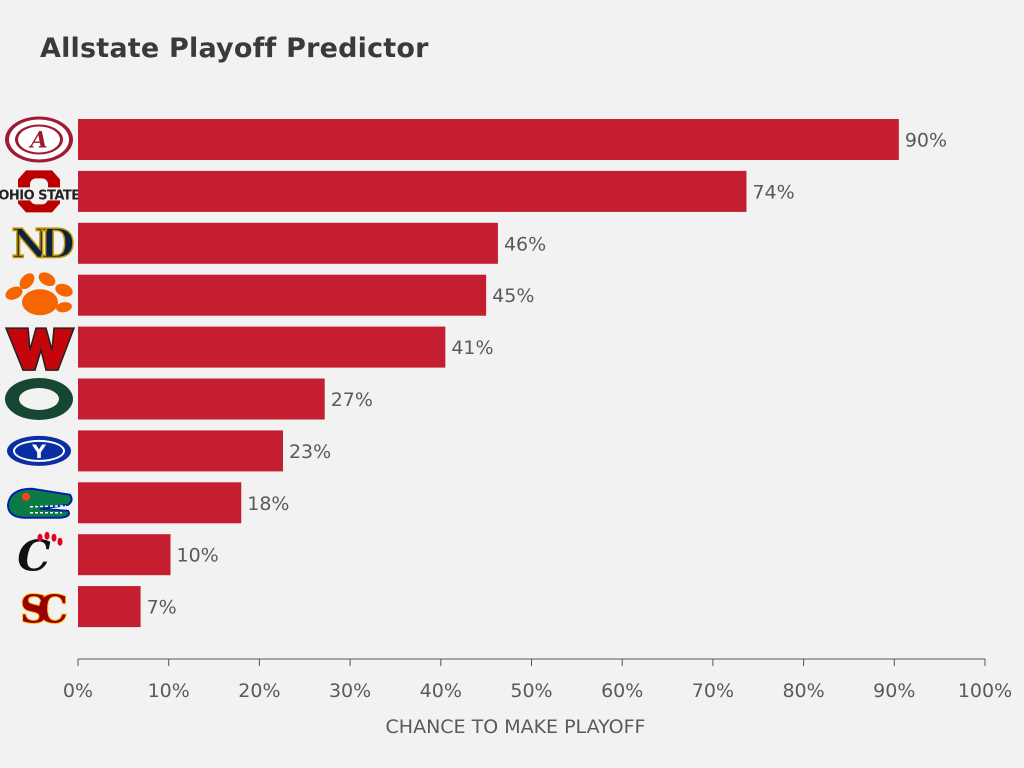  I want to click on clemson-logo-icon, so click(39, 294).